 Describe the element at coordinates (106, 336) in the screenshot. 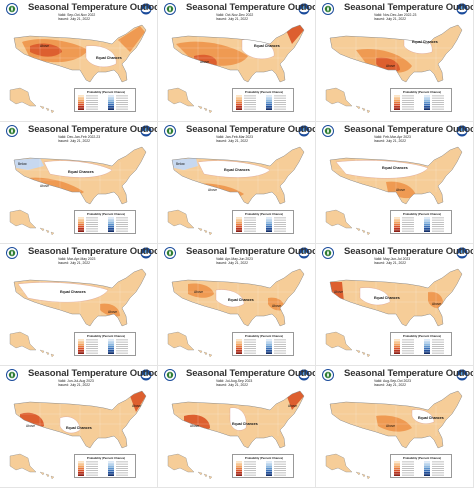

I see `legend-title: Probability (Percent Chance)` at that location.